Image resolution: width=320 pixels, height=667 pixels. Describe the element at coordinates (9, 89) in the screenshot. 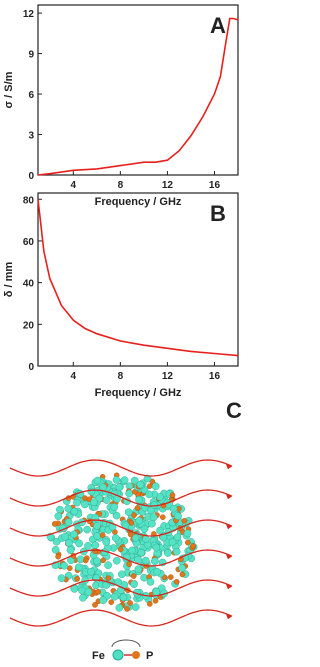

I see `y-axis-label: σ / S/m` at that location.